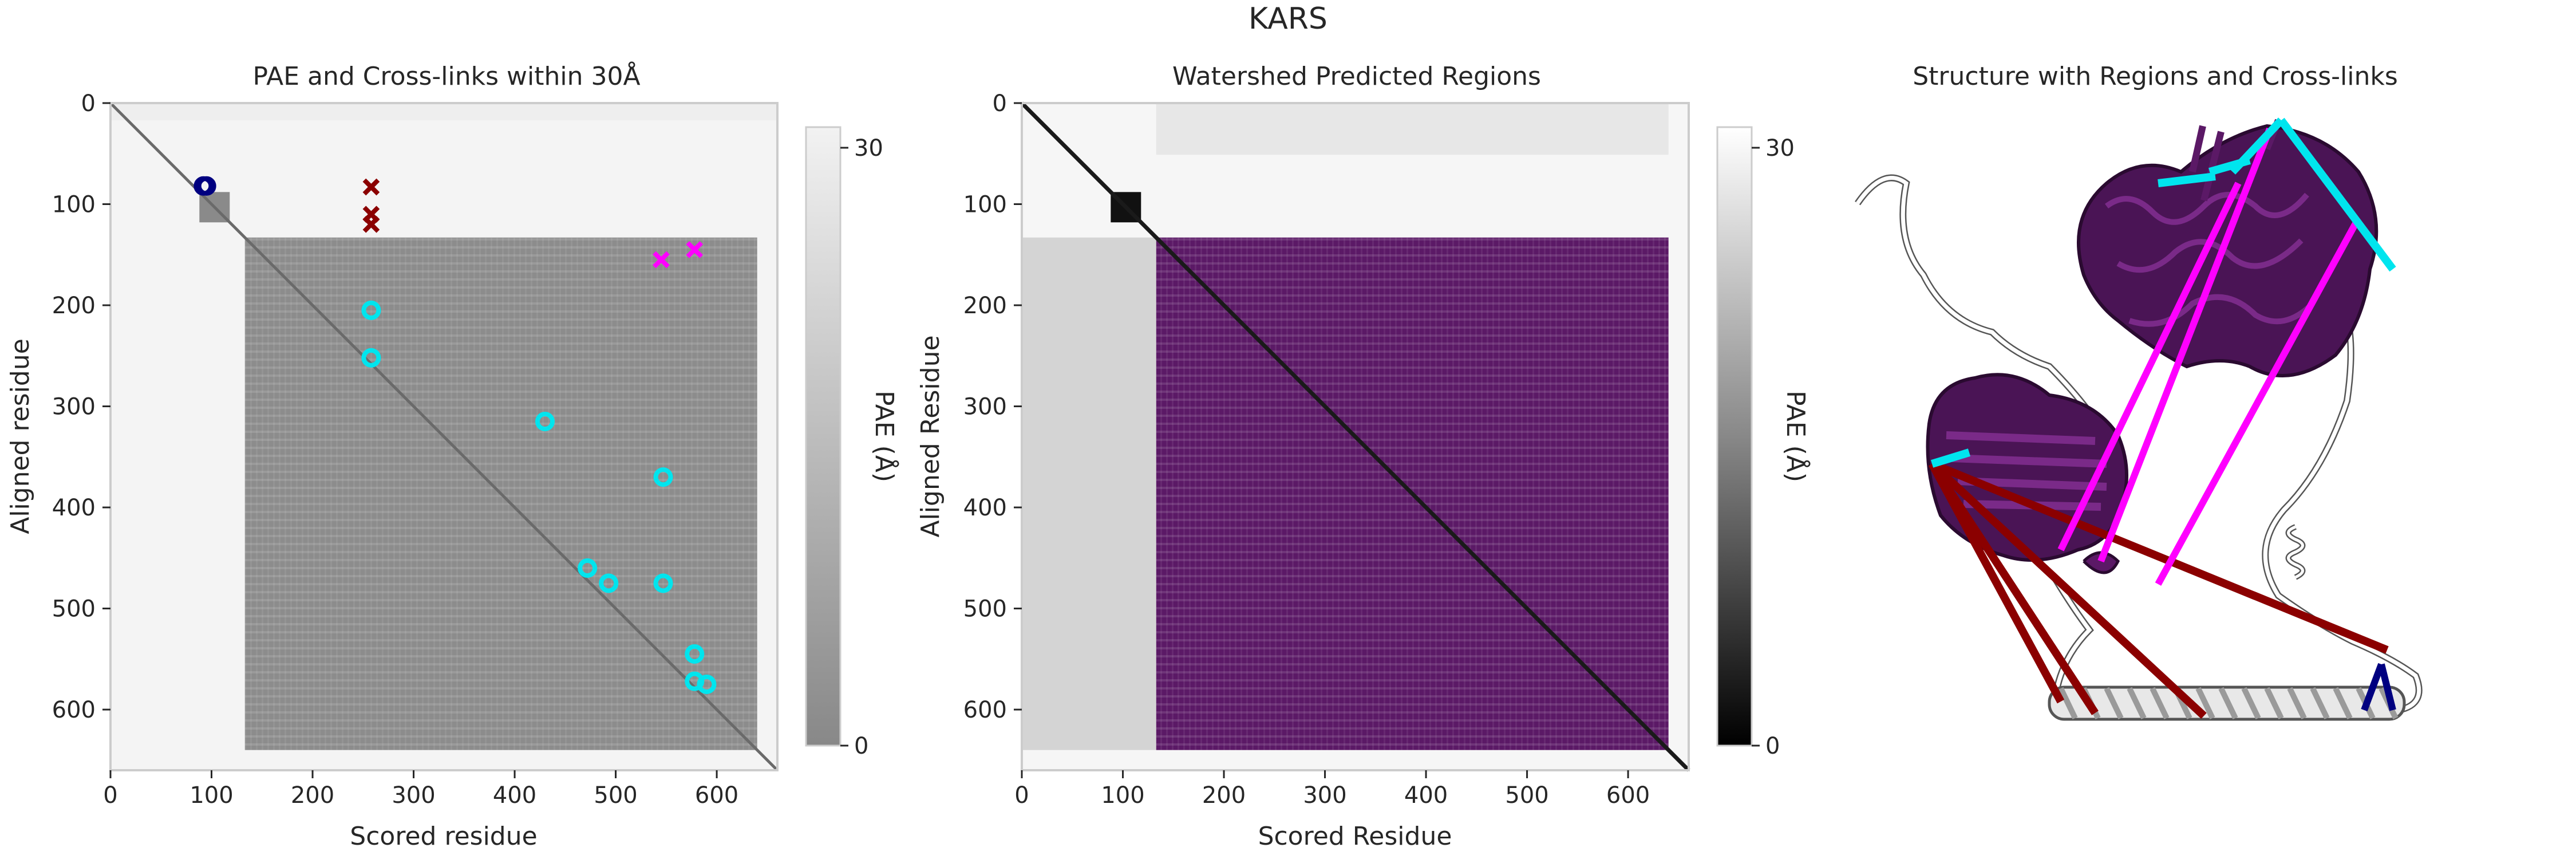 This screenshot has width=2576, height=859. I want to click on panel2-colorbar-label-0: 0, so click(1772, 746).